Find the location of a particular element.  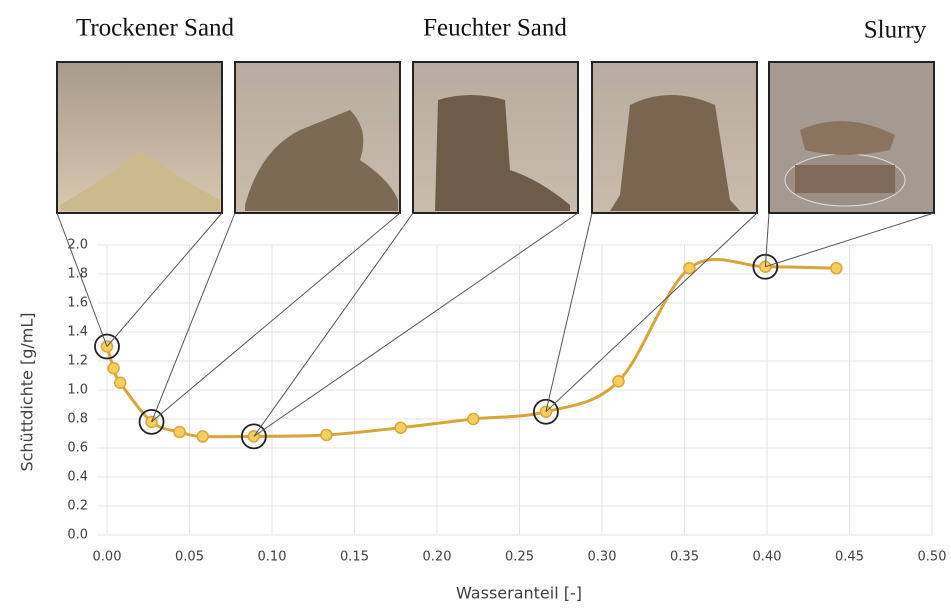

y-axis-title: Schüttdichte [g/mL] is located at coordinates (27, 391).